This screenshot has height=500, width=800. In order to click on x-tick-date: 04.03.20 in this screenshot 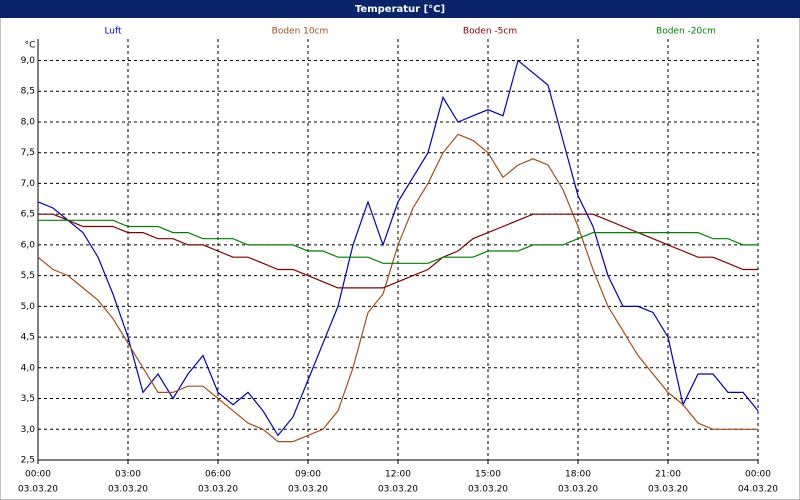, I will do `click(758, 490)`.